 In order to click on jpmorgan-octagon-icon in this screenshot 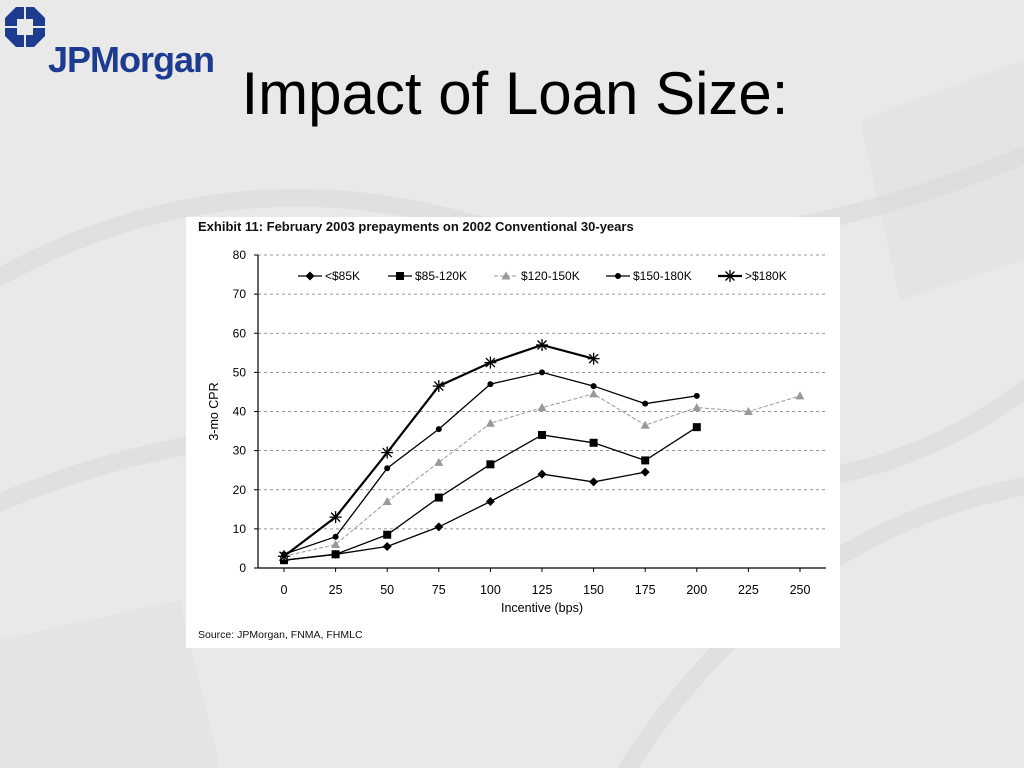, I will do `click(25, 27)`.